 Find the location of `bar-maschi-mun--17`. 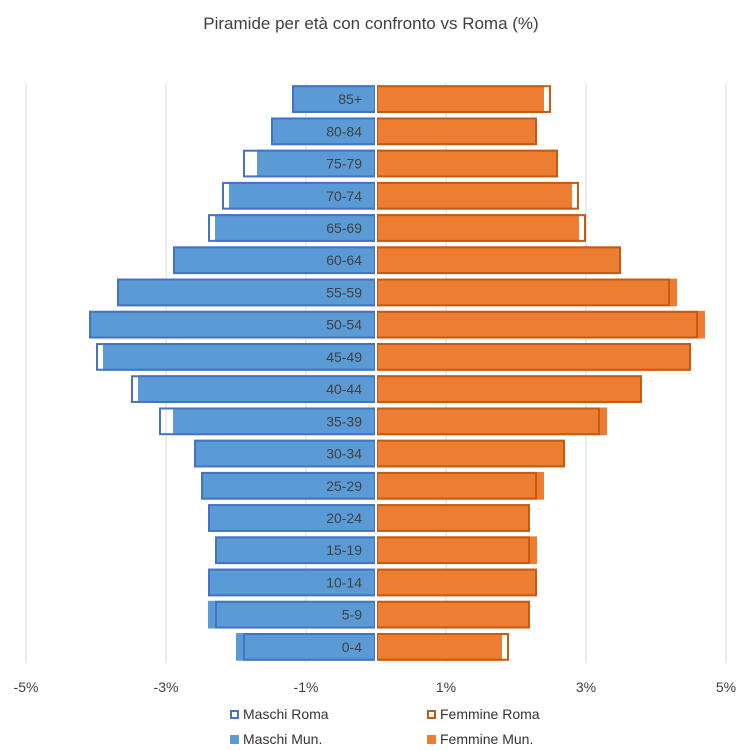

bar-maschi-mun--17 is located at coordinates (306, 647).